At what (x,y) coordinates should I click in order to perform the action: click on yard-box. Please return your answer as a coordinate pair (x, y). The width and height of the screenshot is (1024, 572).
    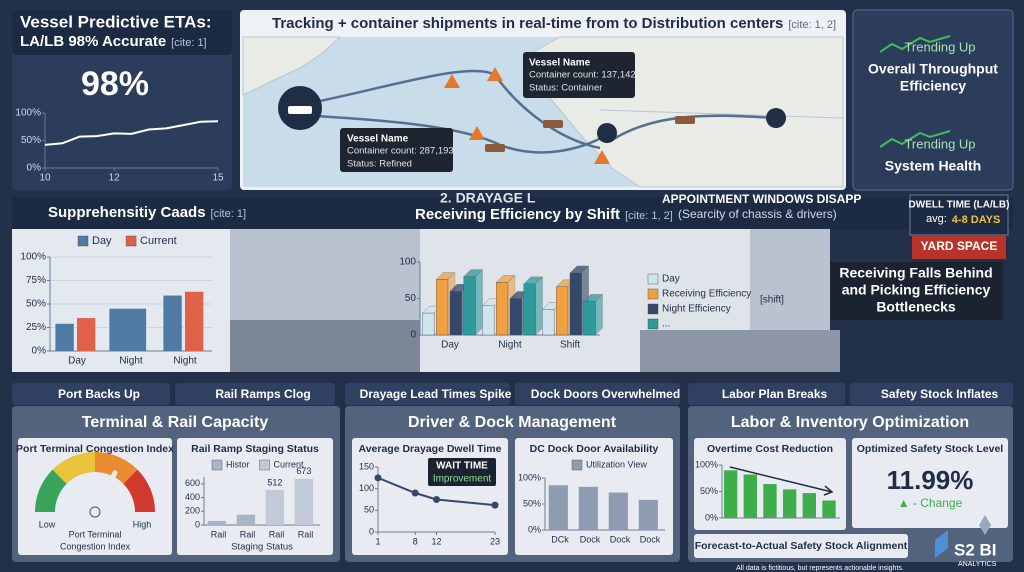
    Looking at the image, I should click on (959, 247).